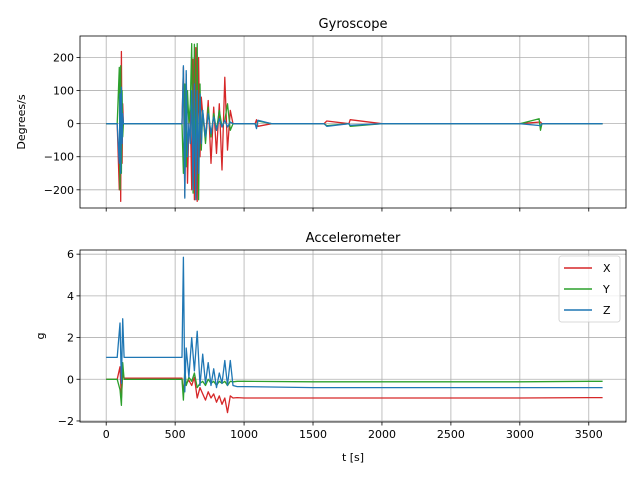 The height and width of the screenshot is (480, 640). What do you see at coordinates (21, 121) in the screenshot?
I see `y-axis-label: Degrees/s` at bounding box center [21, 121].